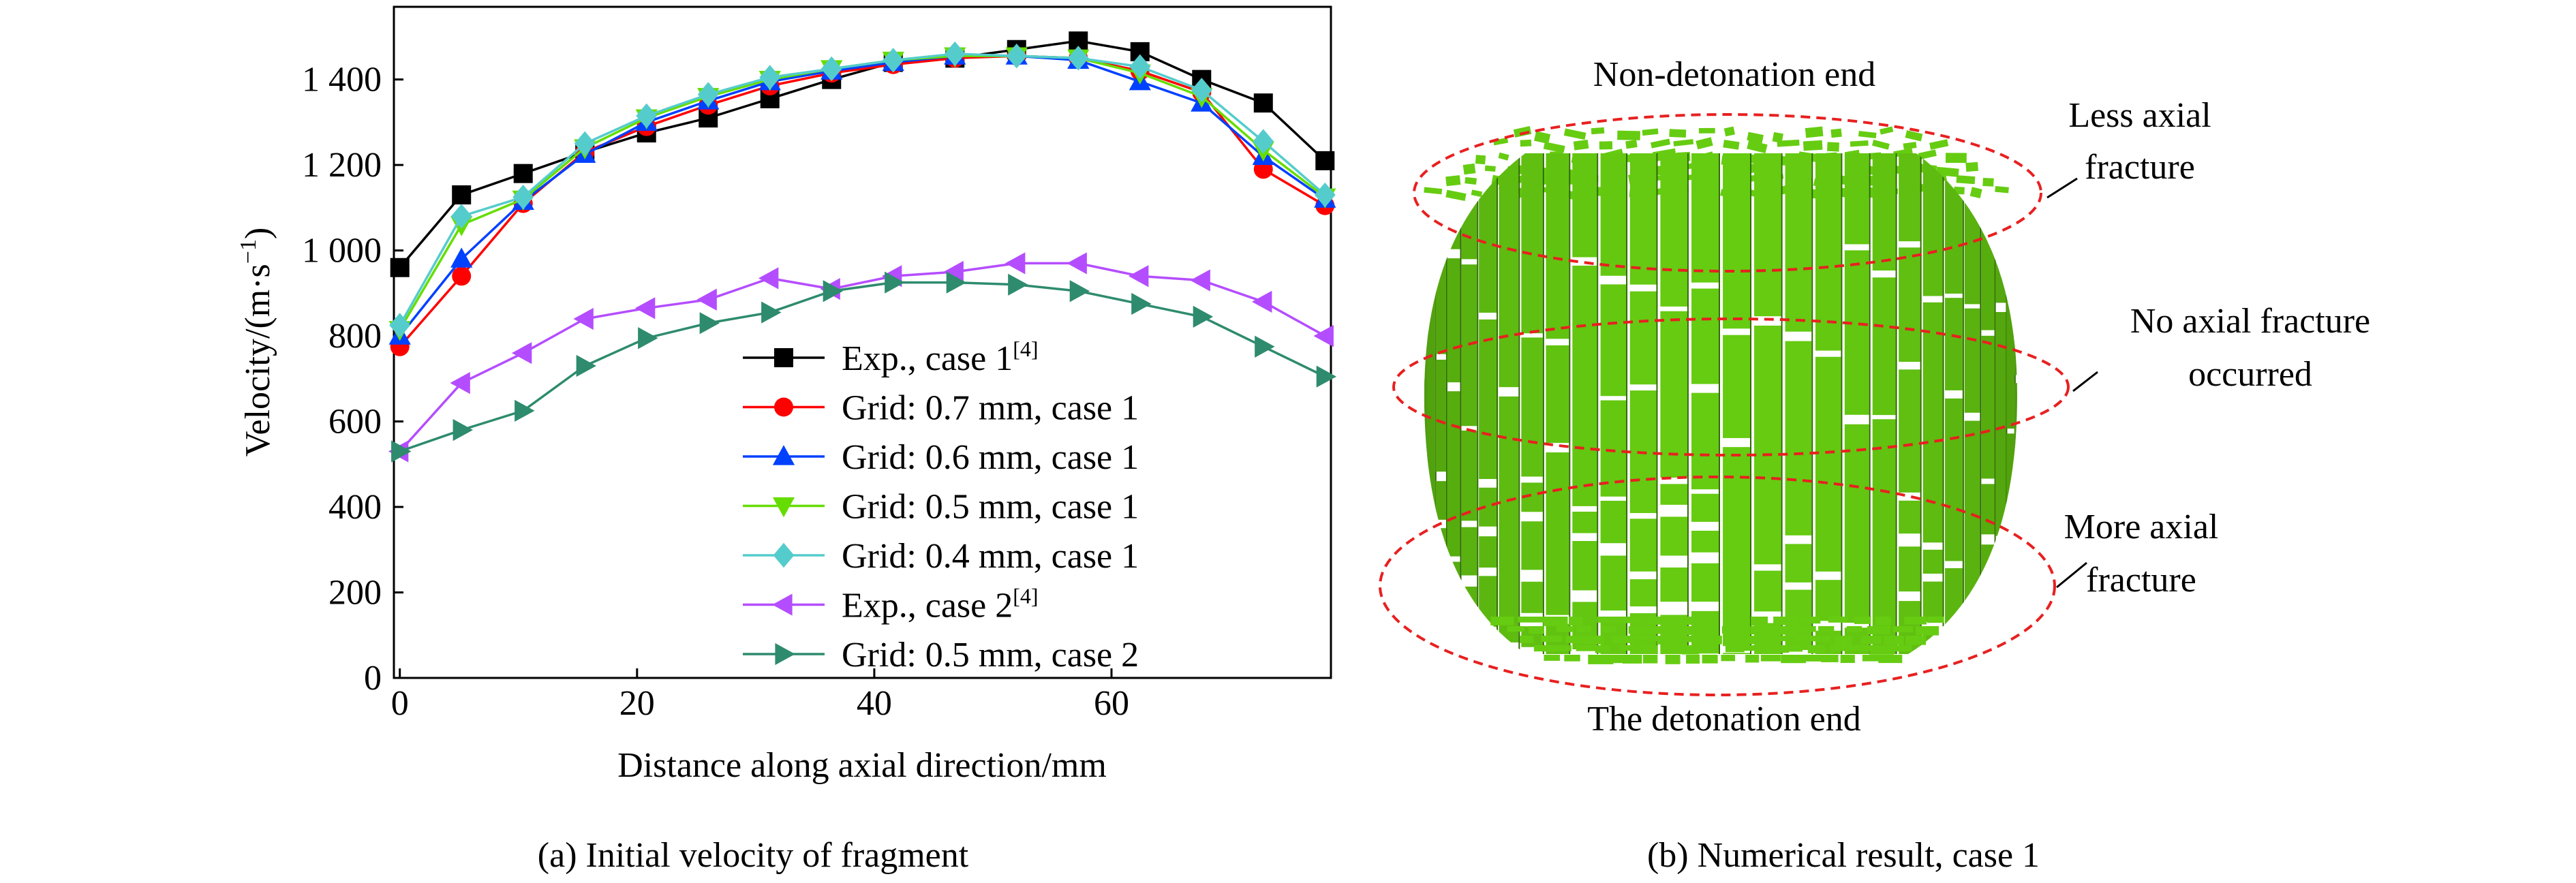 The height and width of the screenshot is (883, 2576). I want to click on x-tick-label: 60, so click(1111, 703).